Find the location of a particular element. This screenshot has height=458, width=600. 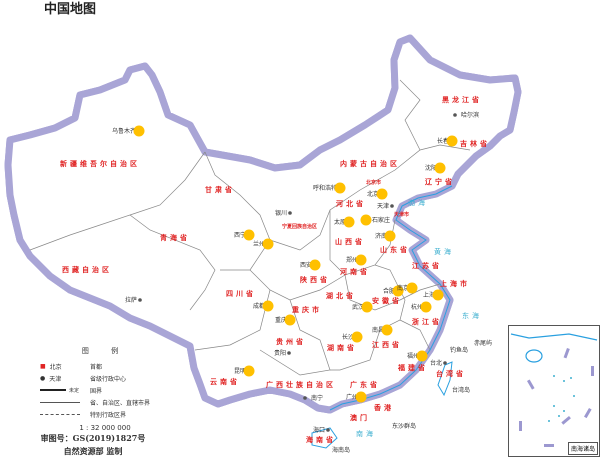

city-label: 武汉 is located at coordinates (358, 307).